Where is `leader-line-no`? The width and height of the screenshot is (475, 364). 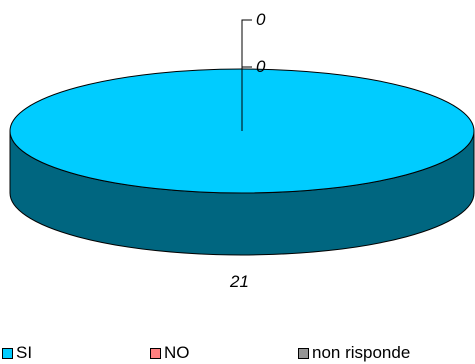 leader-line-no is located at coordinates (246, 75).